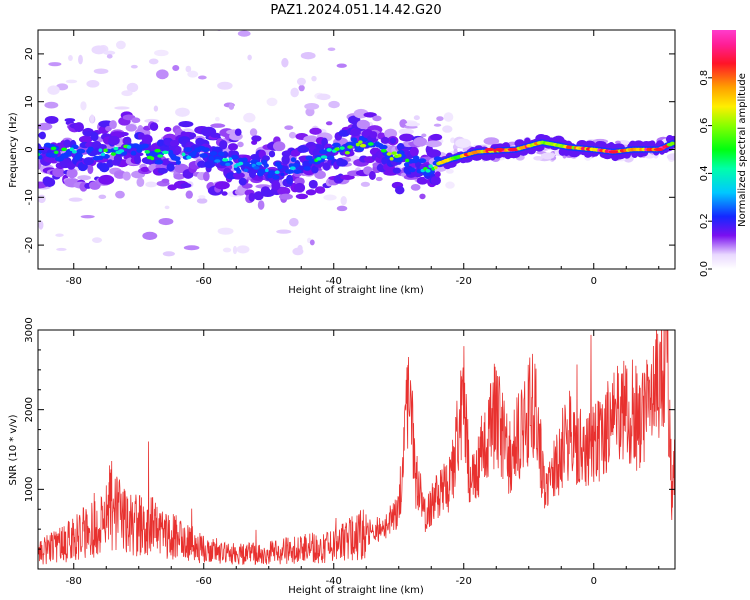 This screenshot has height=600, width=750. What do you see at coordinates (29, 329) in the screenshot?
I see `snr-y-tick-label: 3000` at bounding box center [29, 329].